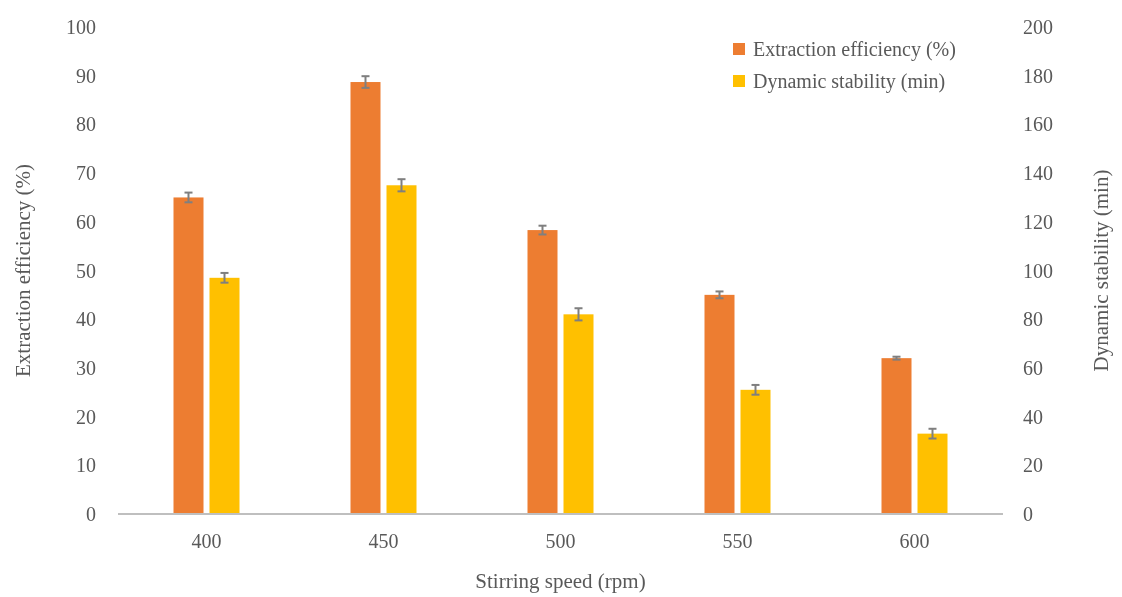  Describe the element at coordinates (86, 173) in the screenshot. I see `y-tick-label: 70` at that location.